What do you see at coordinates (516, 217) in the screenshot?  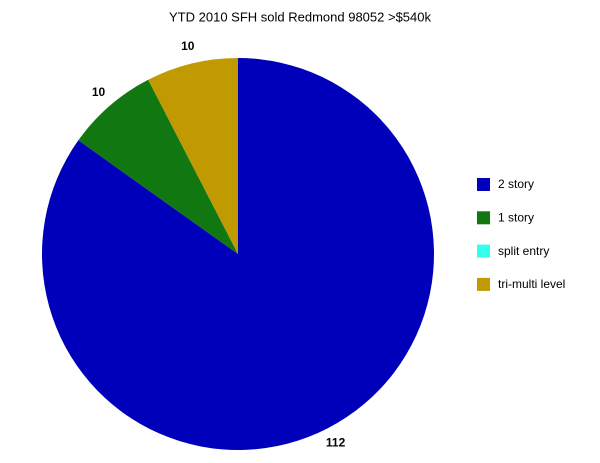 I see `legend-label: 1 story` at bounding box center [516, 217].